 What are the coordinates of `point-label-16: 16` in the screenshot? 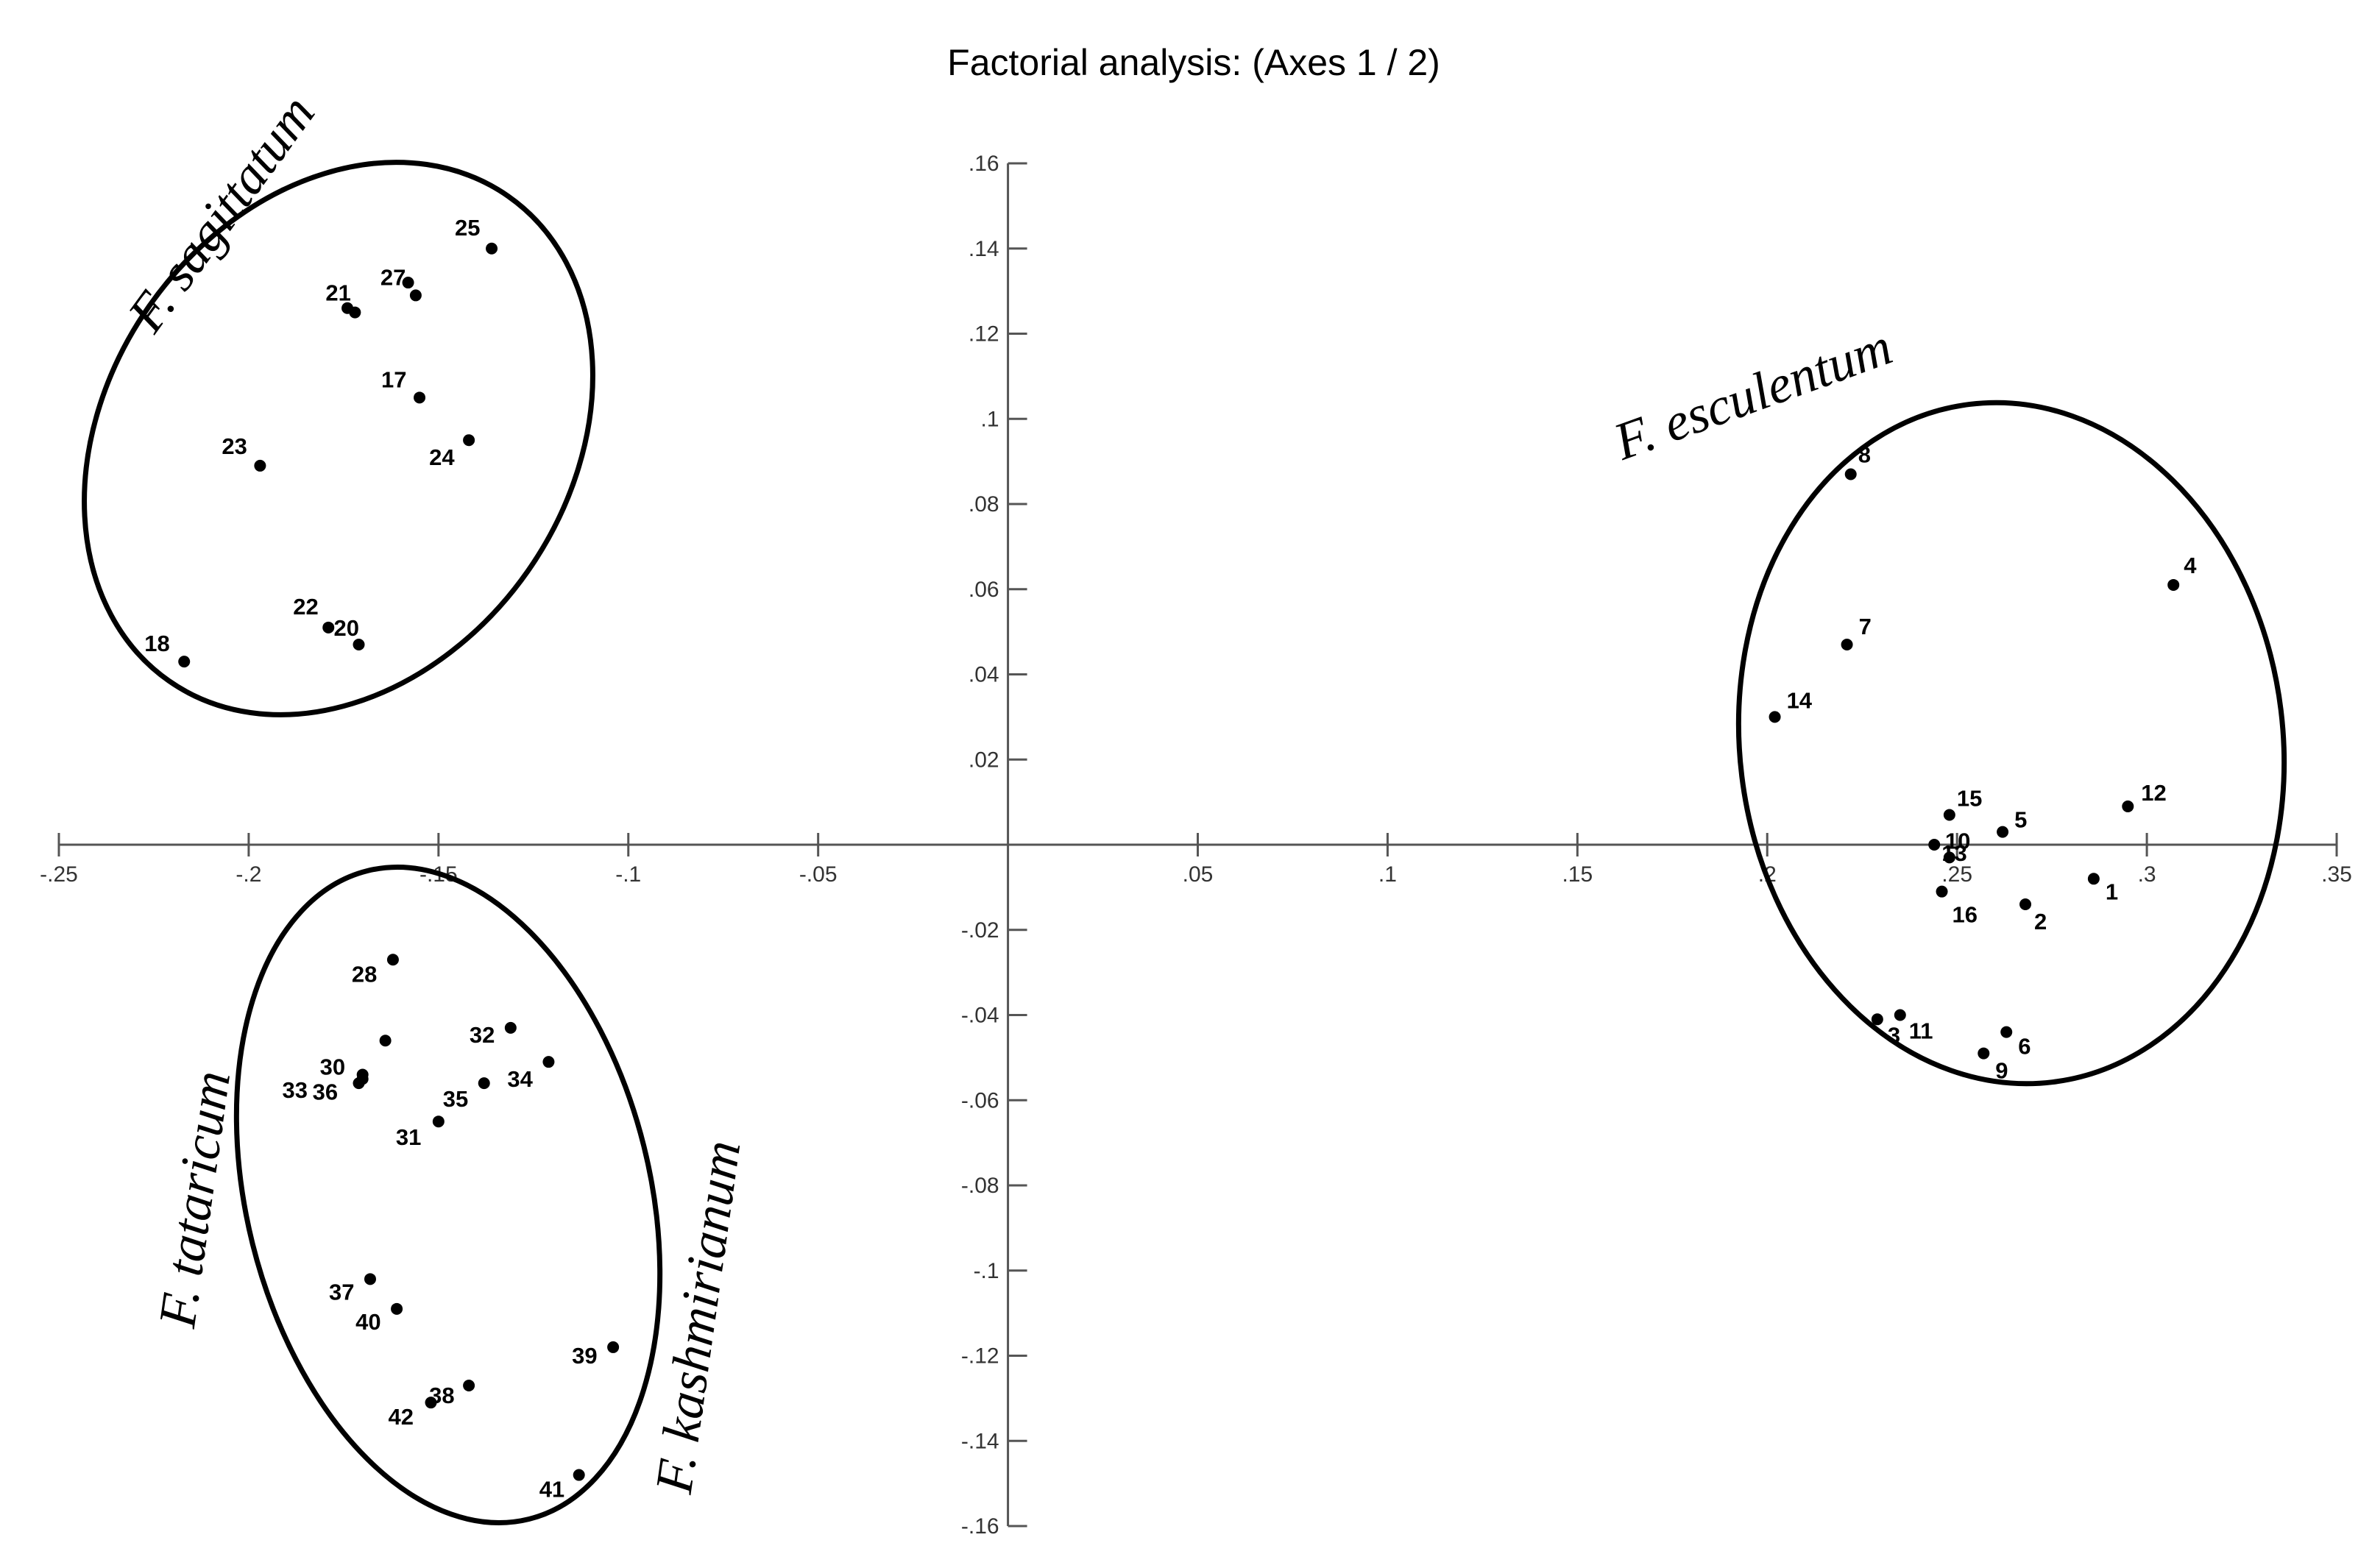 It's located at (1965, 915).